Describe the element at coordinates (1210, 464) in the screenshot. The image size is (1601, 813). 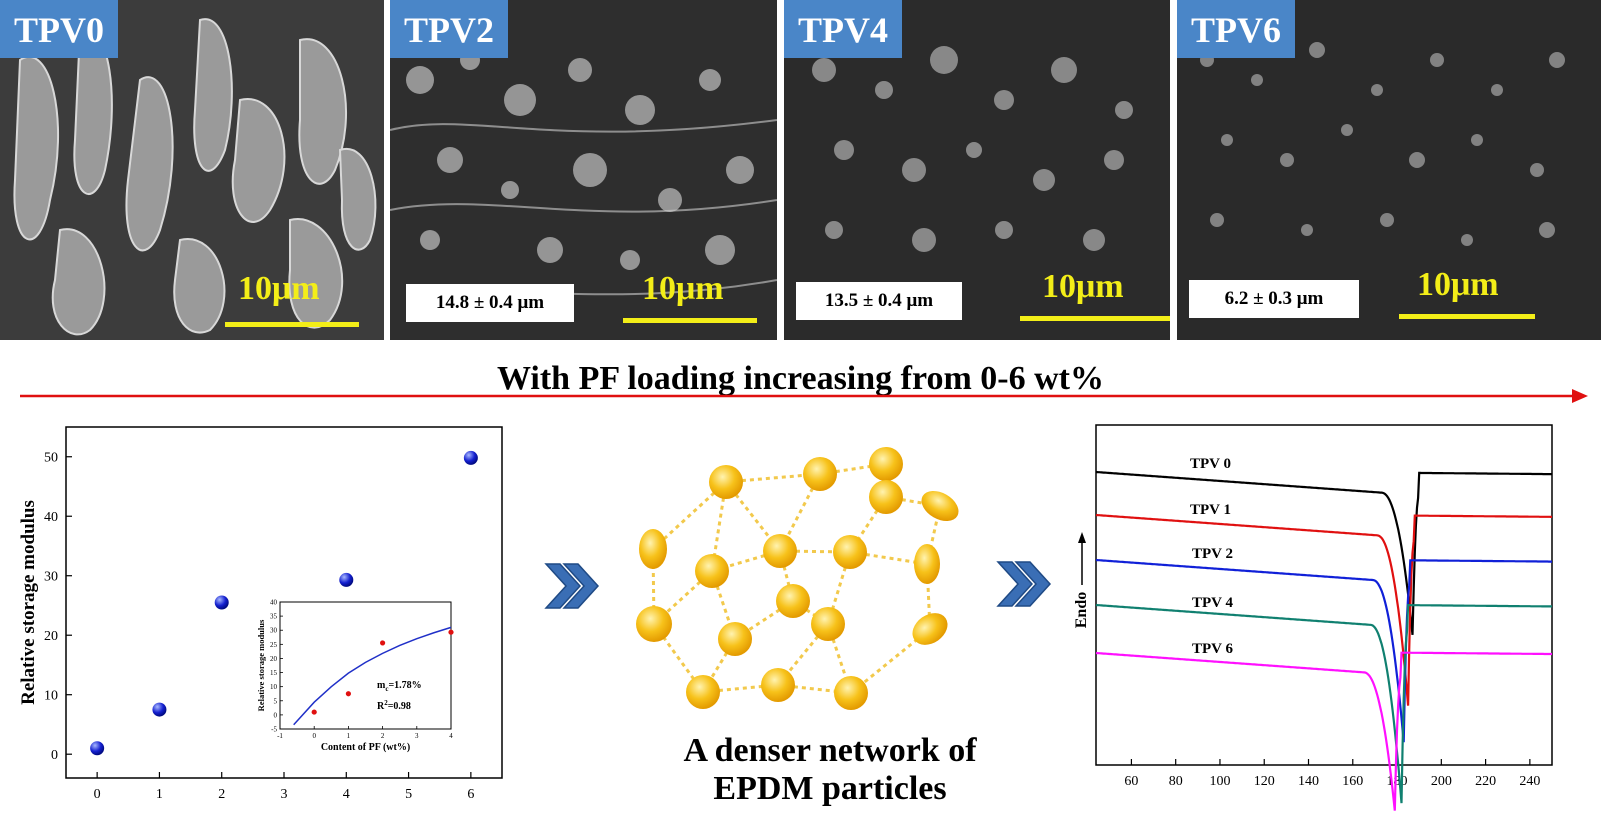
I see `series-label: TPV 0` at that location.